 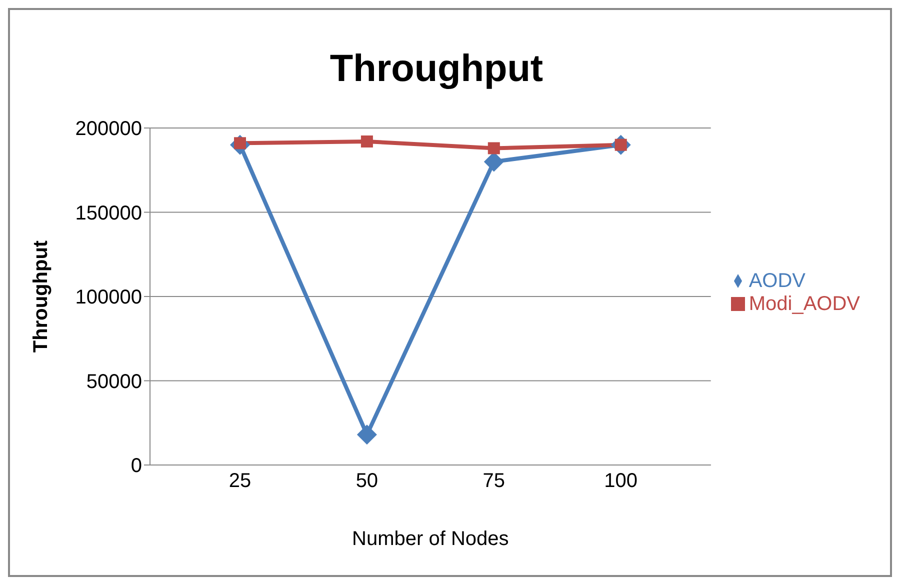 What do you see at coordinates (114, 381) in the screenshot?
I see `y-tick-label: 50000` at bounding box center [114, 381].